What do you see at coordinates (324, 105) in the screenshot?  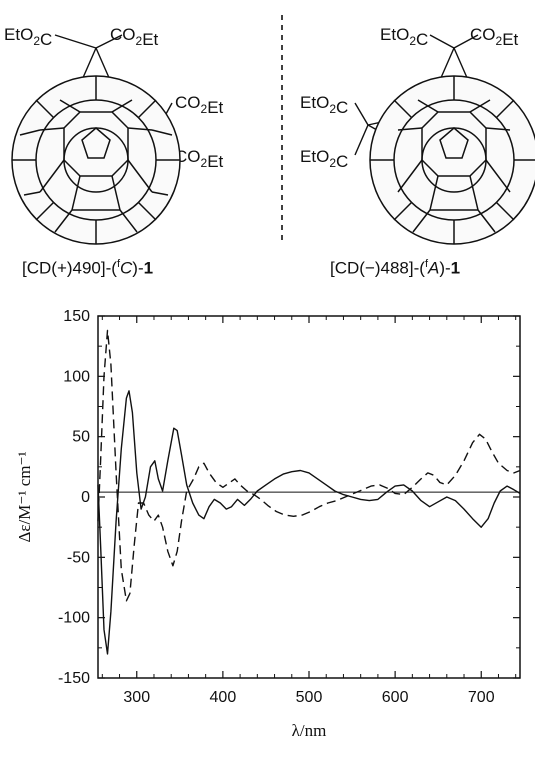 I see `right-side-ester-top: EtO2C` at bounding box center [324, 105].